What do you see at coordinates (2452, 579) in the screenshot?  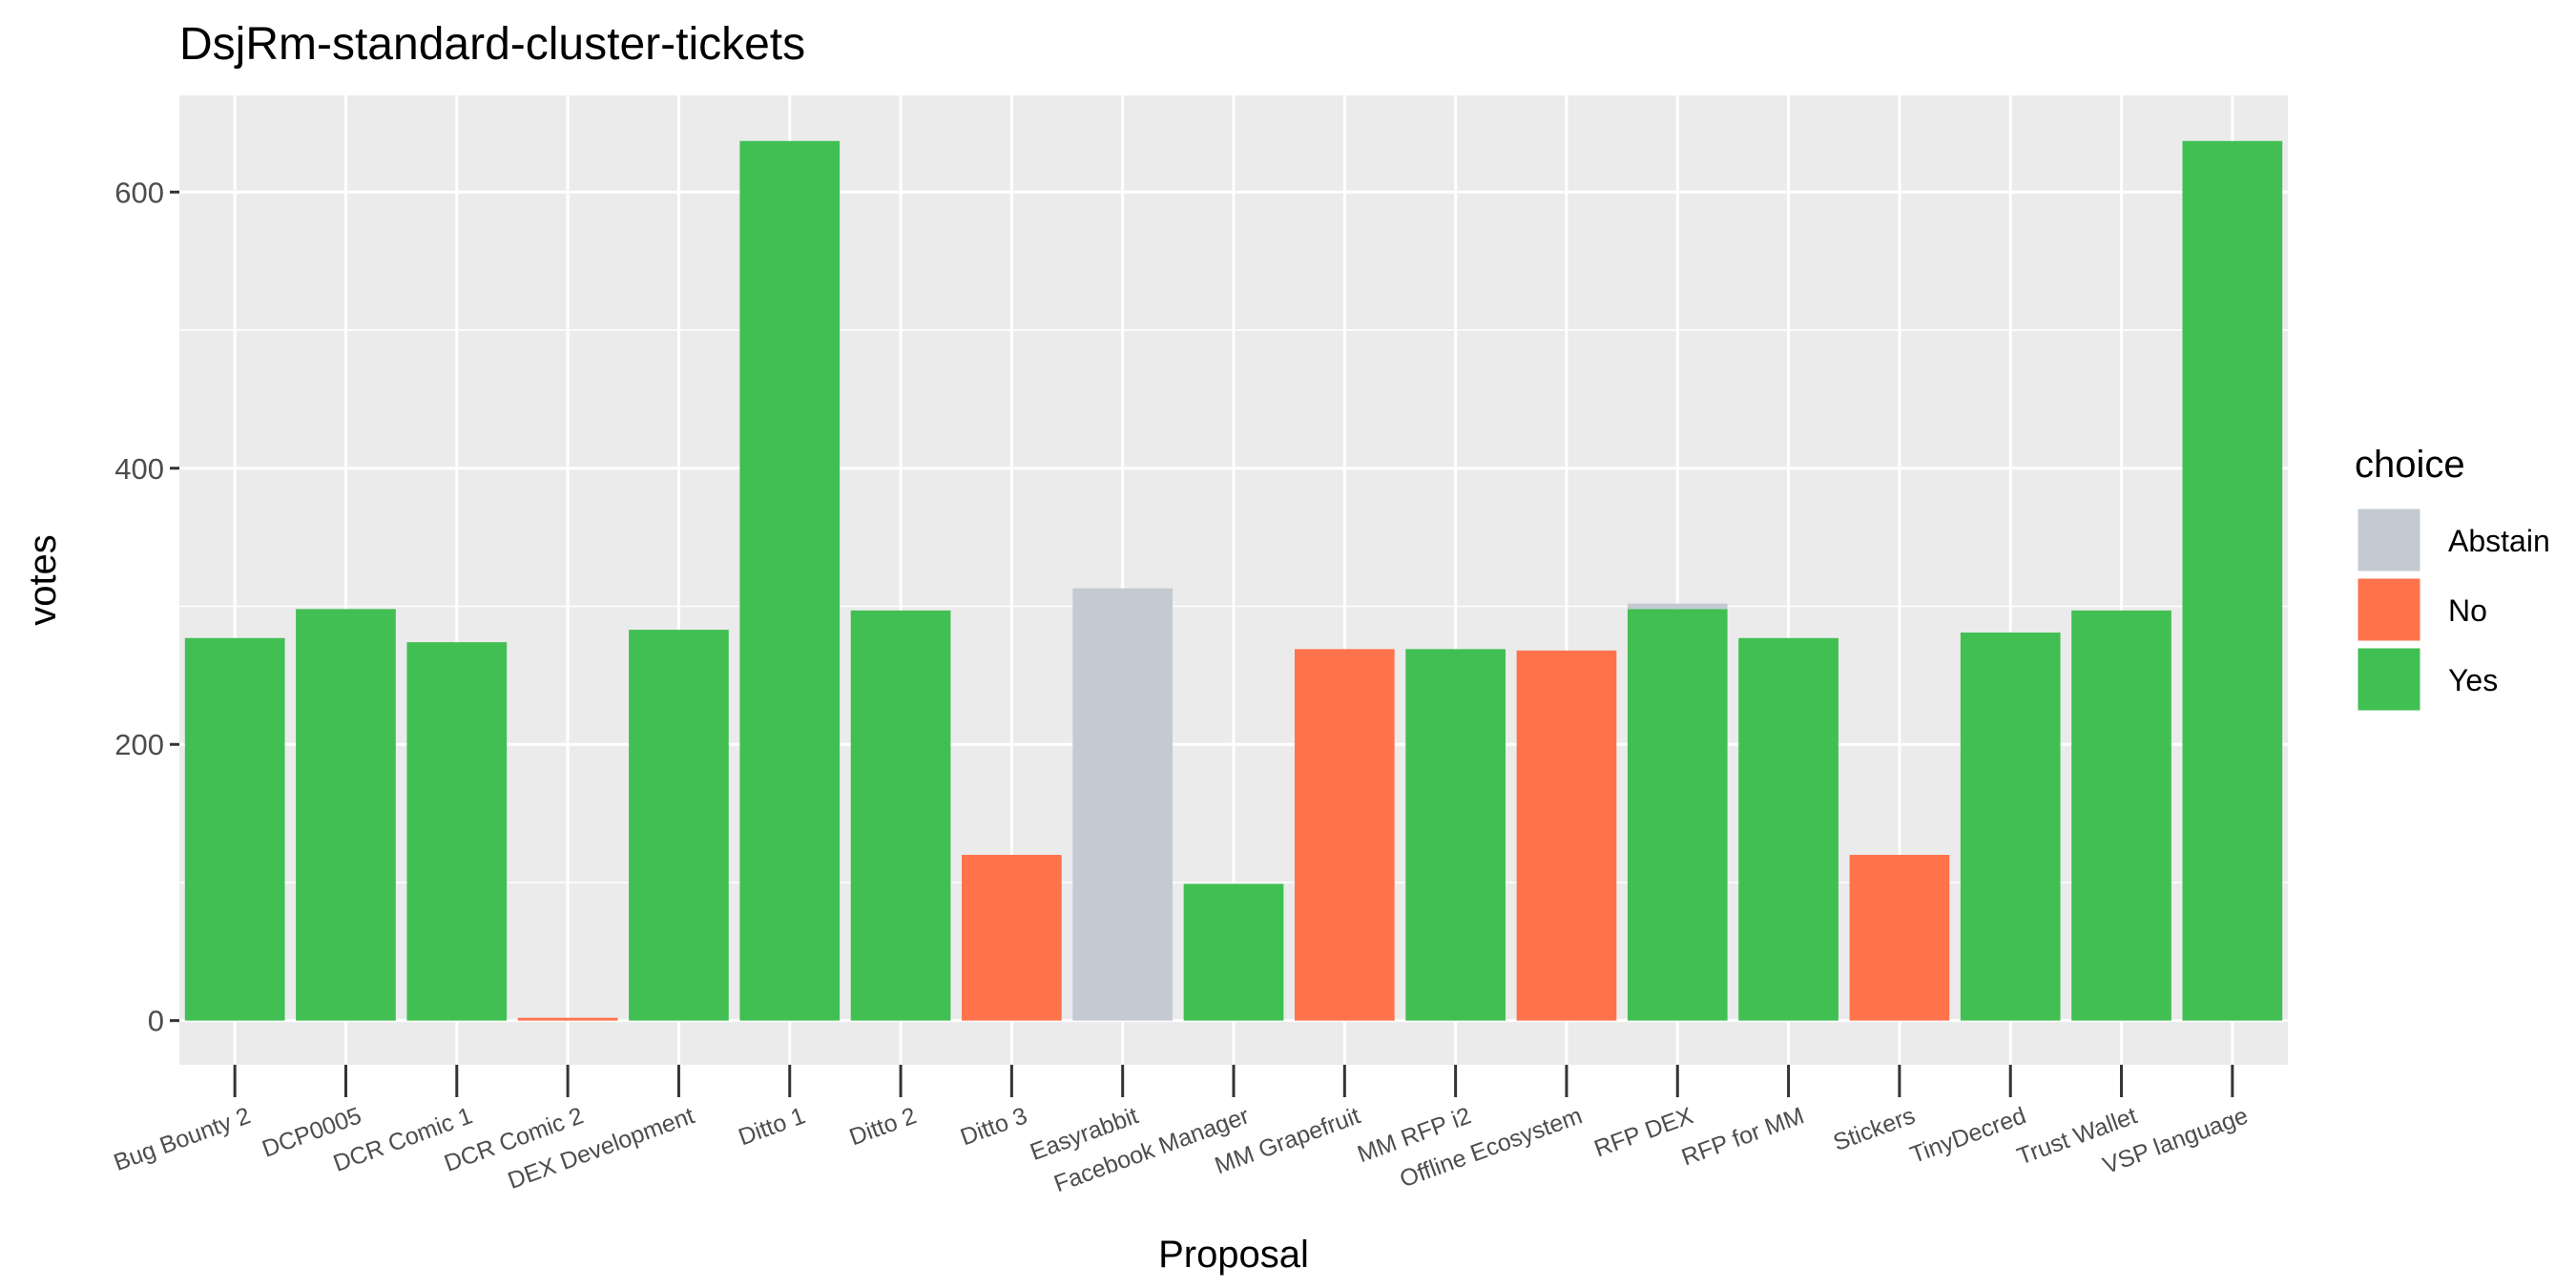 I see `legend: choice Abstain No Yes` at bounding box center [2452, 579].